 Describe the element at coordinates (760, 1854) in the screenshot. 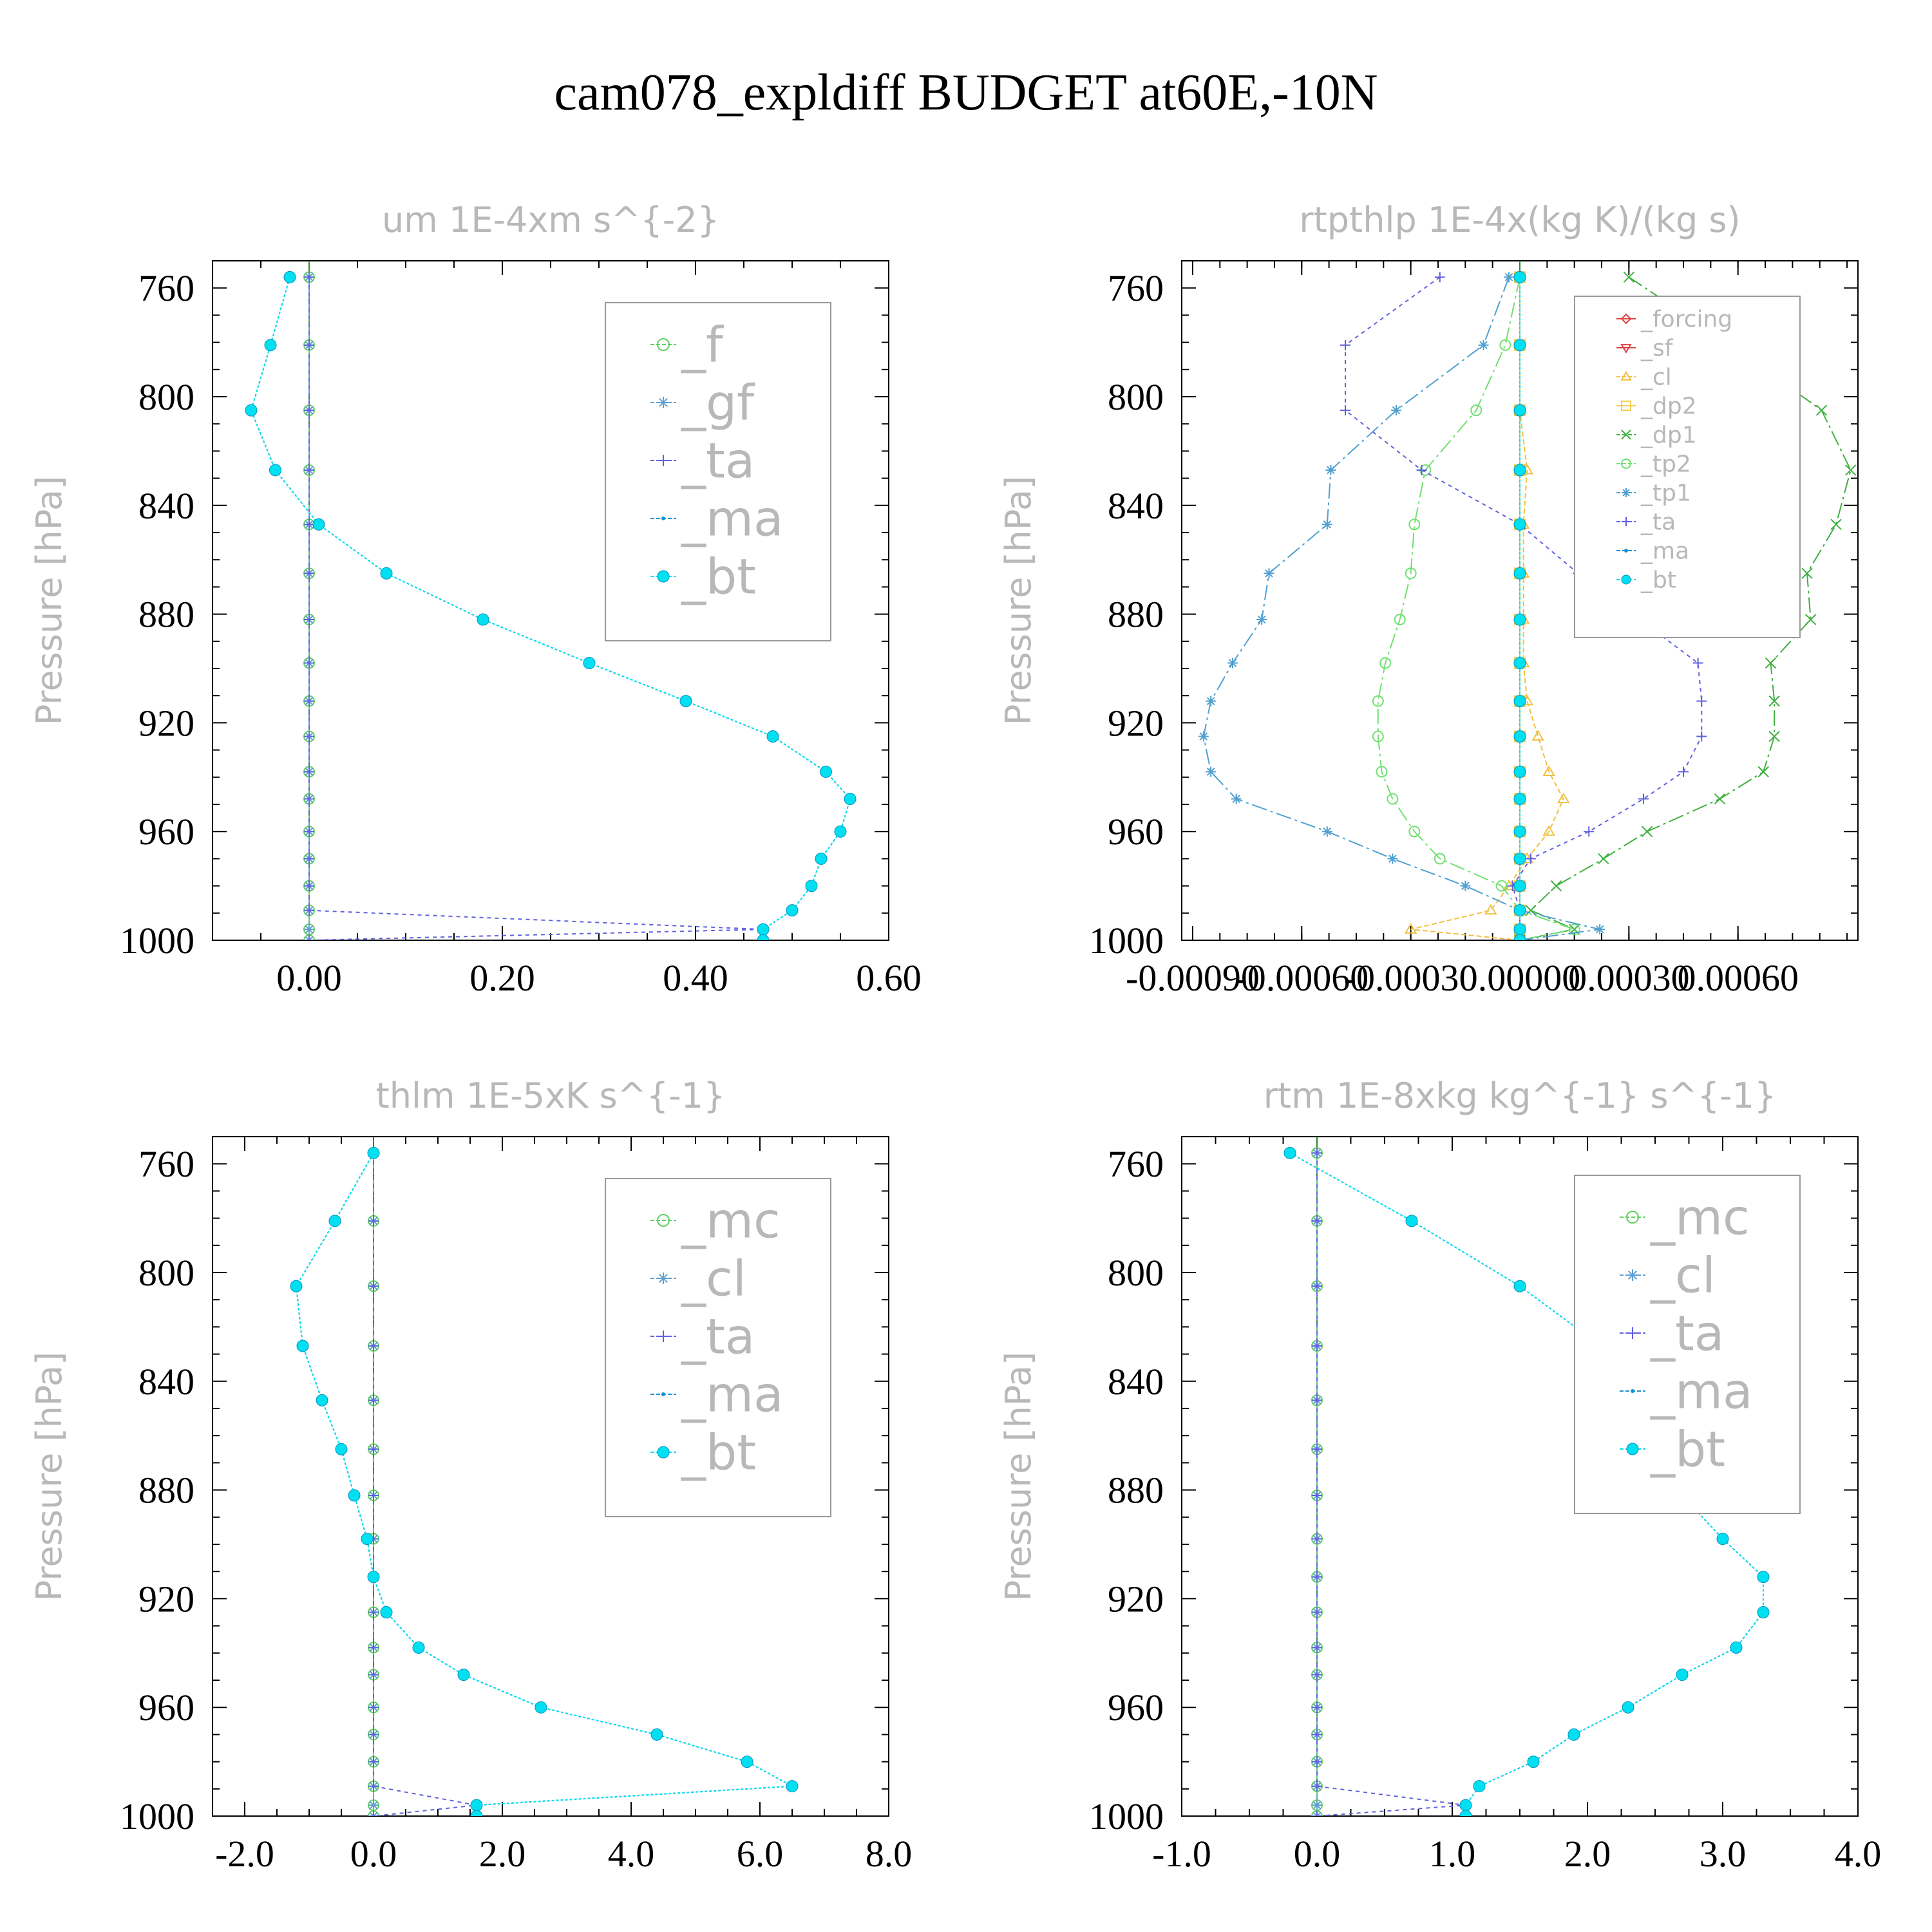

I see `x-tick-label: 6.0` at that location.